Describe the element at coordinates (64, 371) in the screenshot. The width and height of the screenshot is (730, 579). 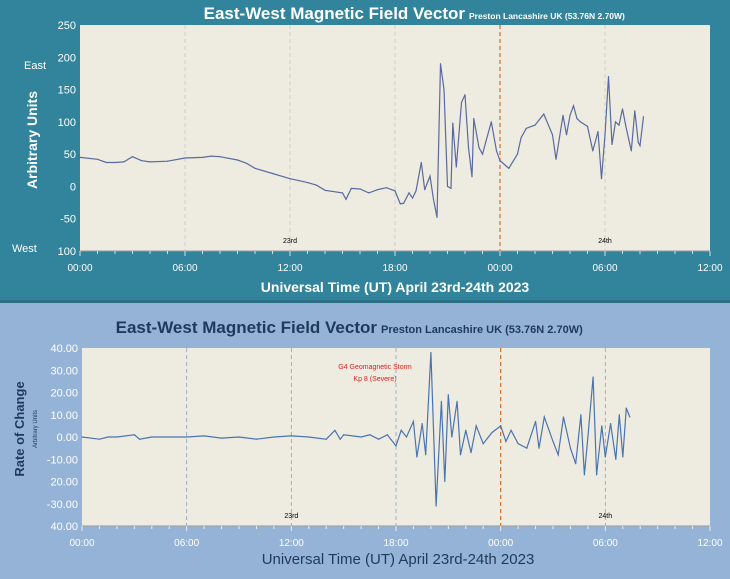
I see `y-tick-label: 30.00` at that location.